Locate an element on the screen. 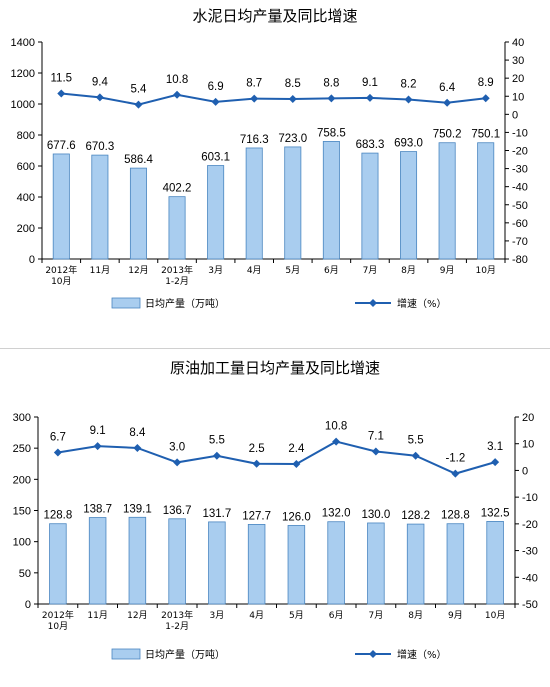 This screenshot has height=687, width=550. bar-value-label: 677.6 is located at coordinates (61, 146).